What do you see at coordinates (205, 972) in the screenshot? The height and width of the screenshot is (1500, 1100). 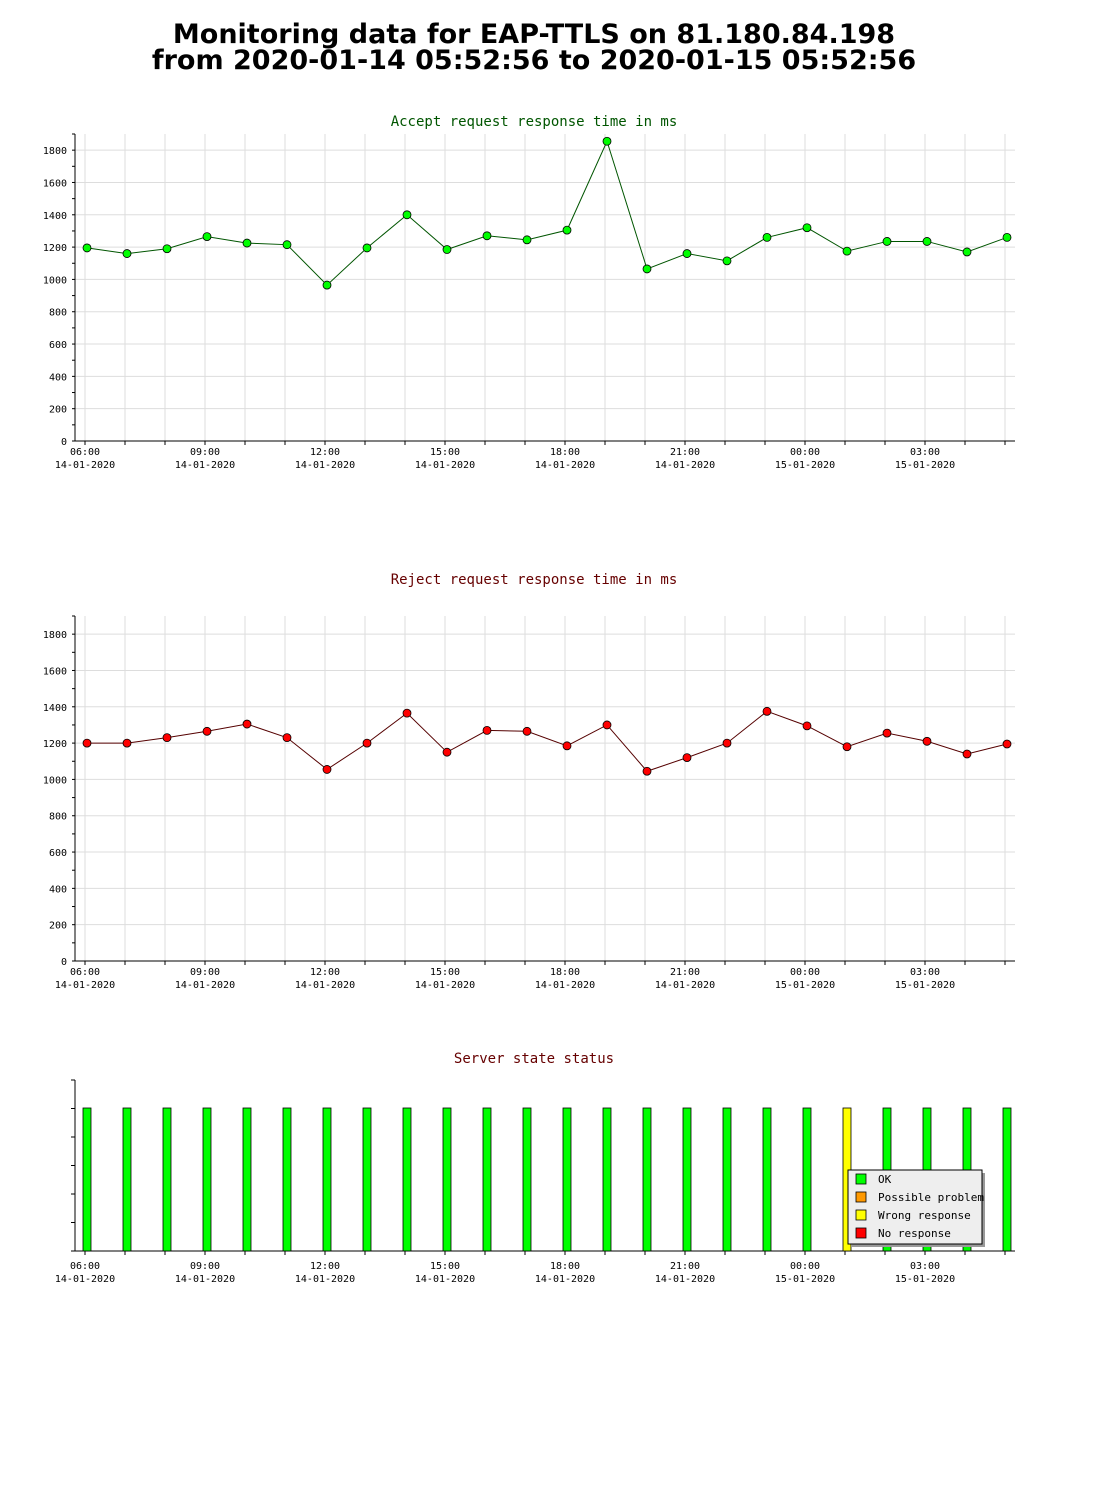 I see `x-tick-label-time: 09:00` at bounding box center [205, 972].